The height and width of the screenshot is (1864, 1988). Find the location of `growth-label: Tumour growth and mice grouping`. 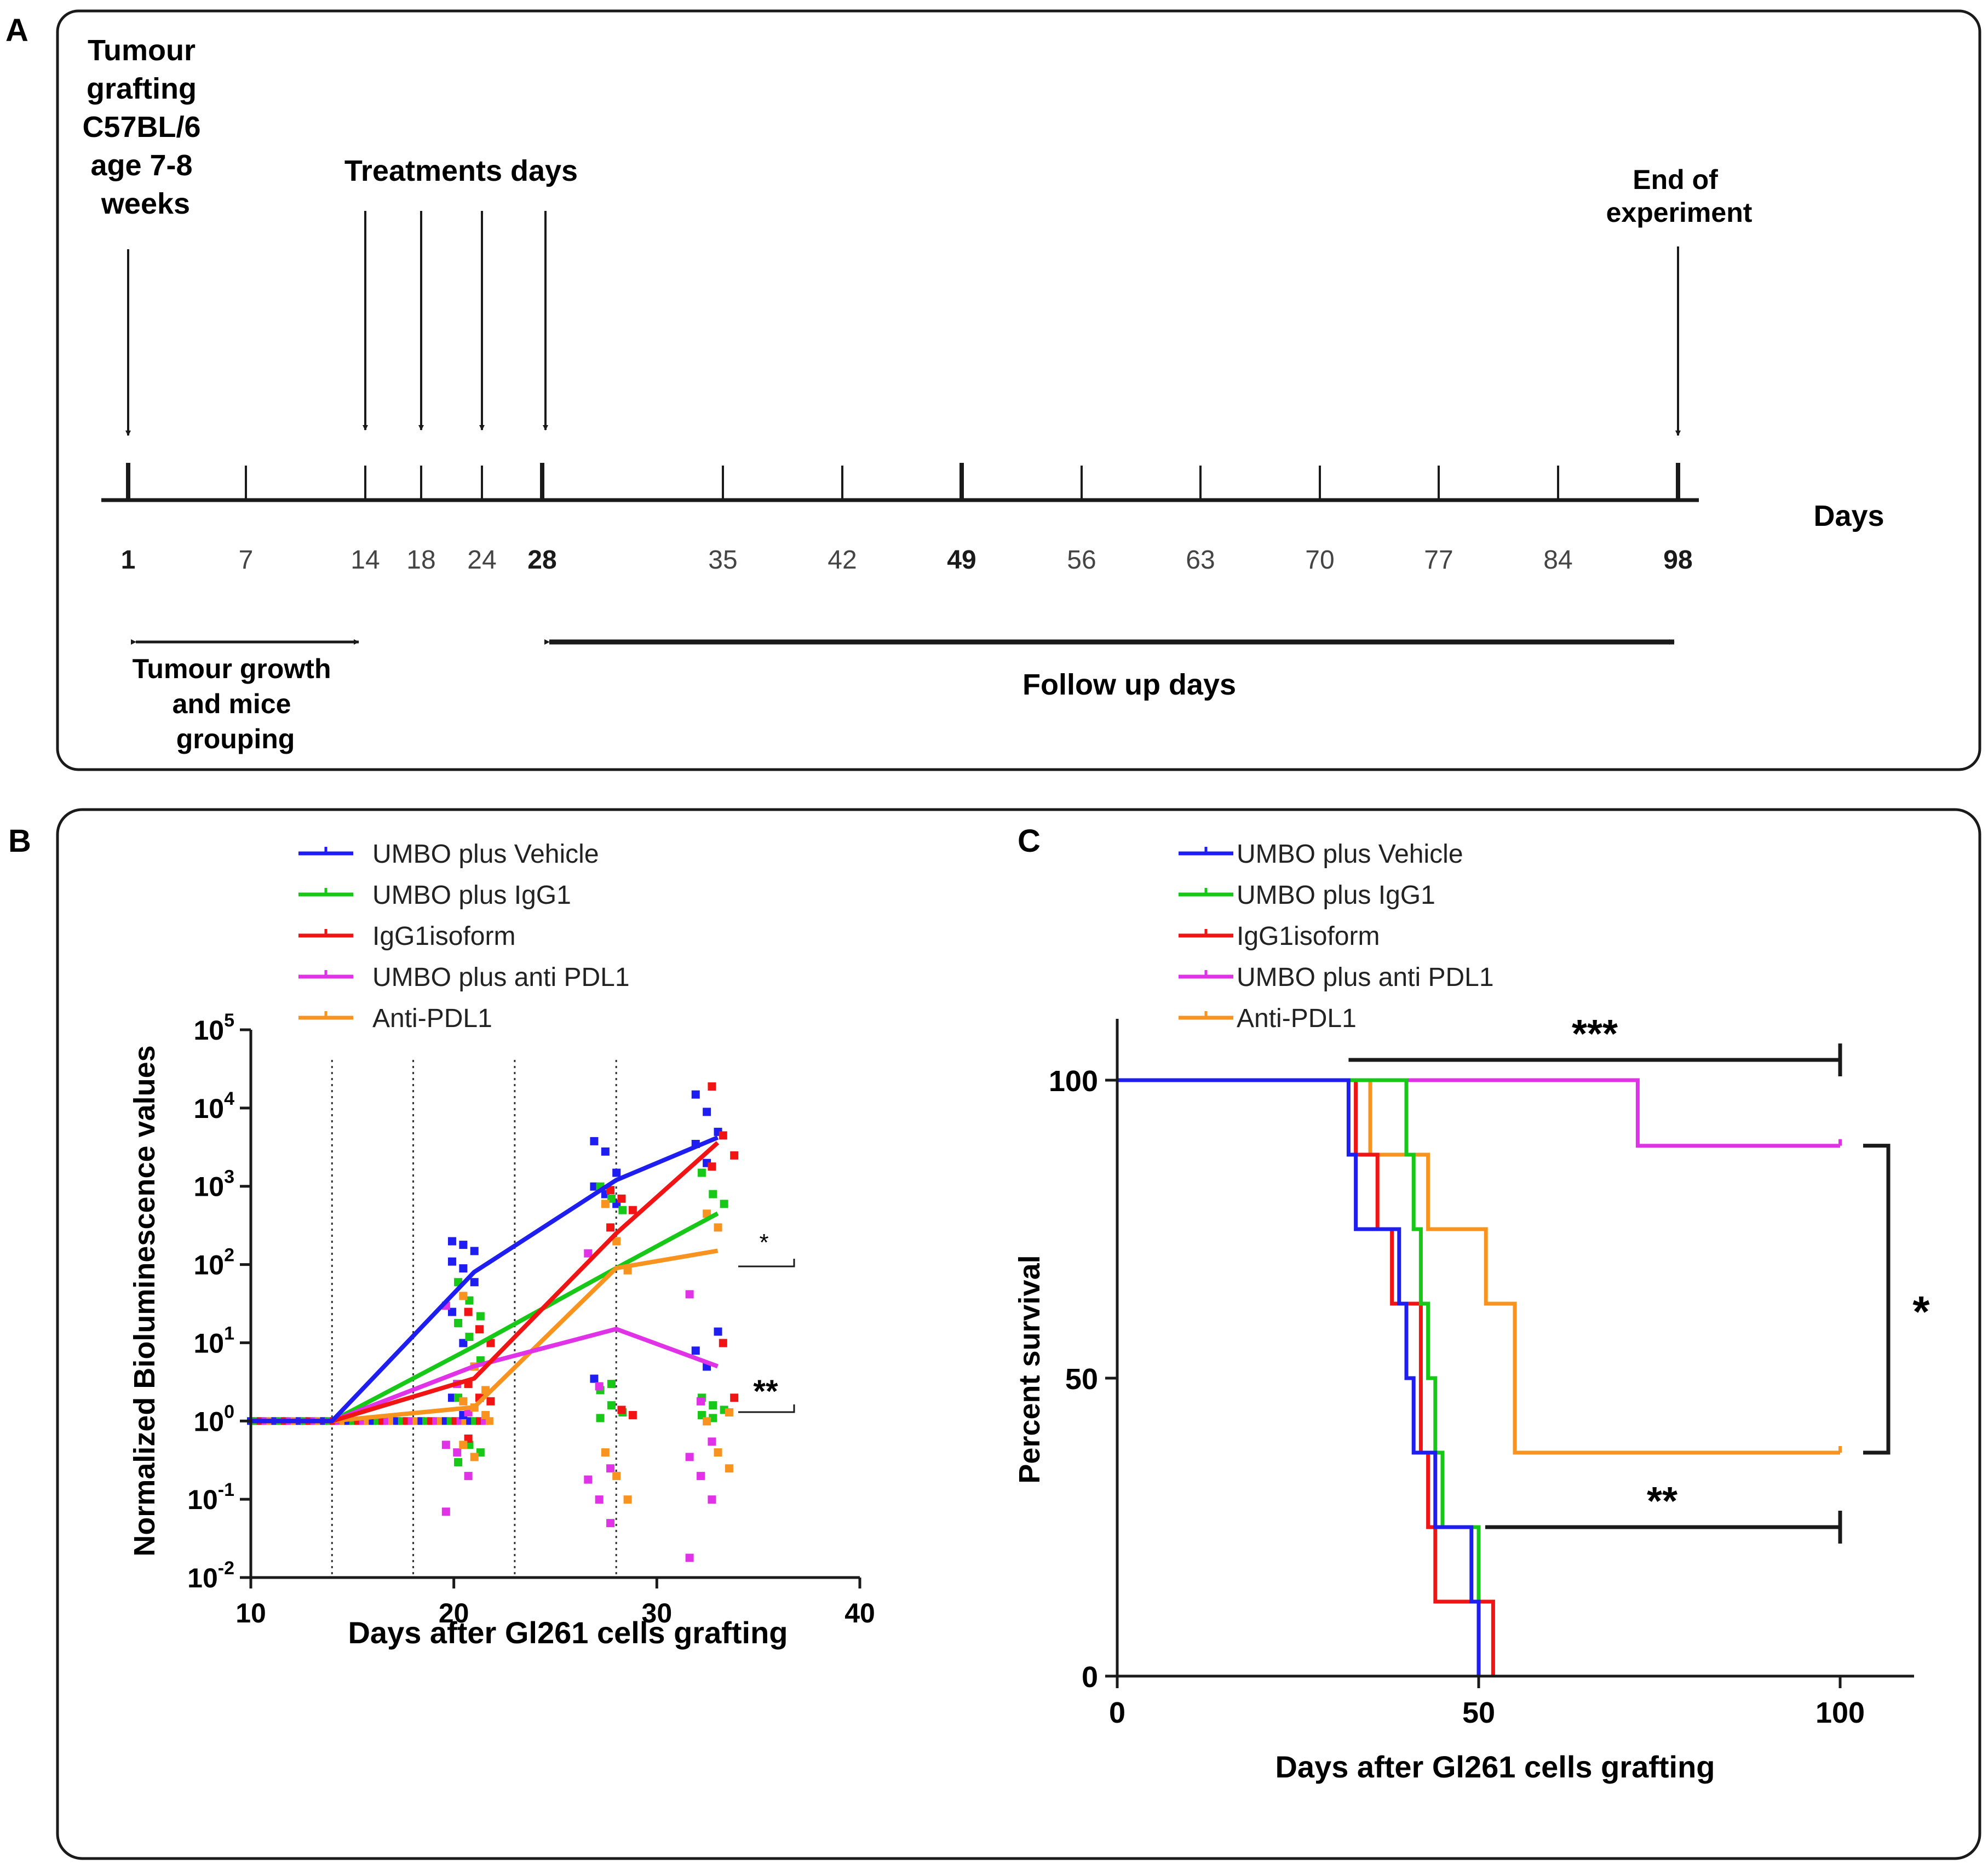

growth-label: Tumour growth and mice grouping is located at coordinates (236, 704).